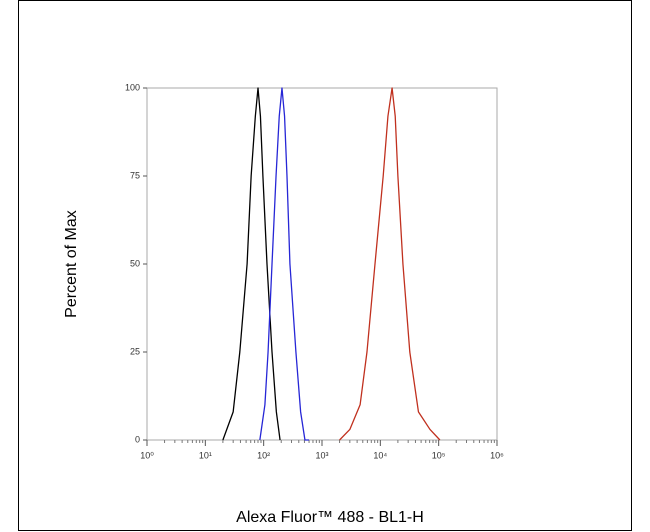  What do you see at coordinates (263, 455) in the screenshot?
I see `x-tick-label: 10²` at bounding box center [263, 455].